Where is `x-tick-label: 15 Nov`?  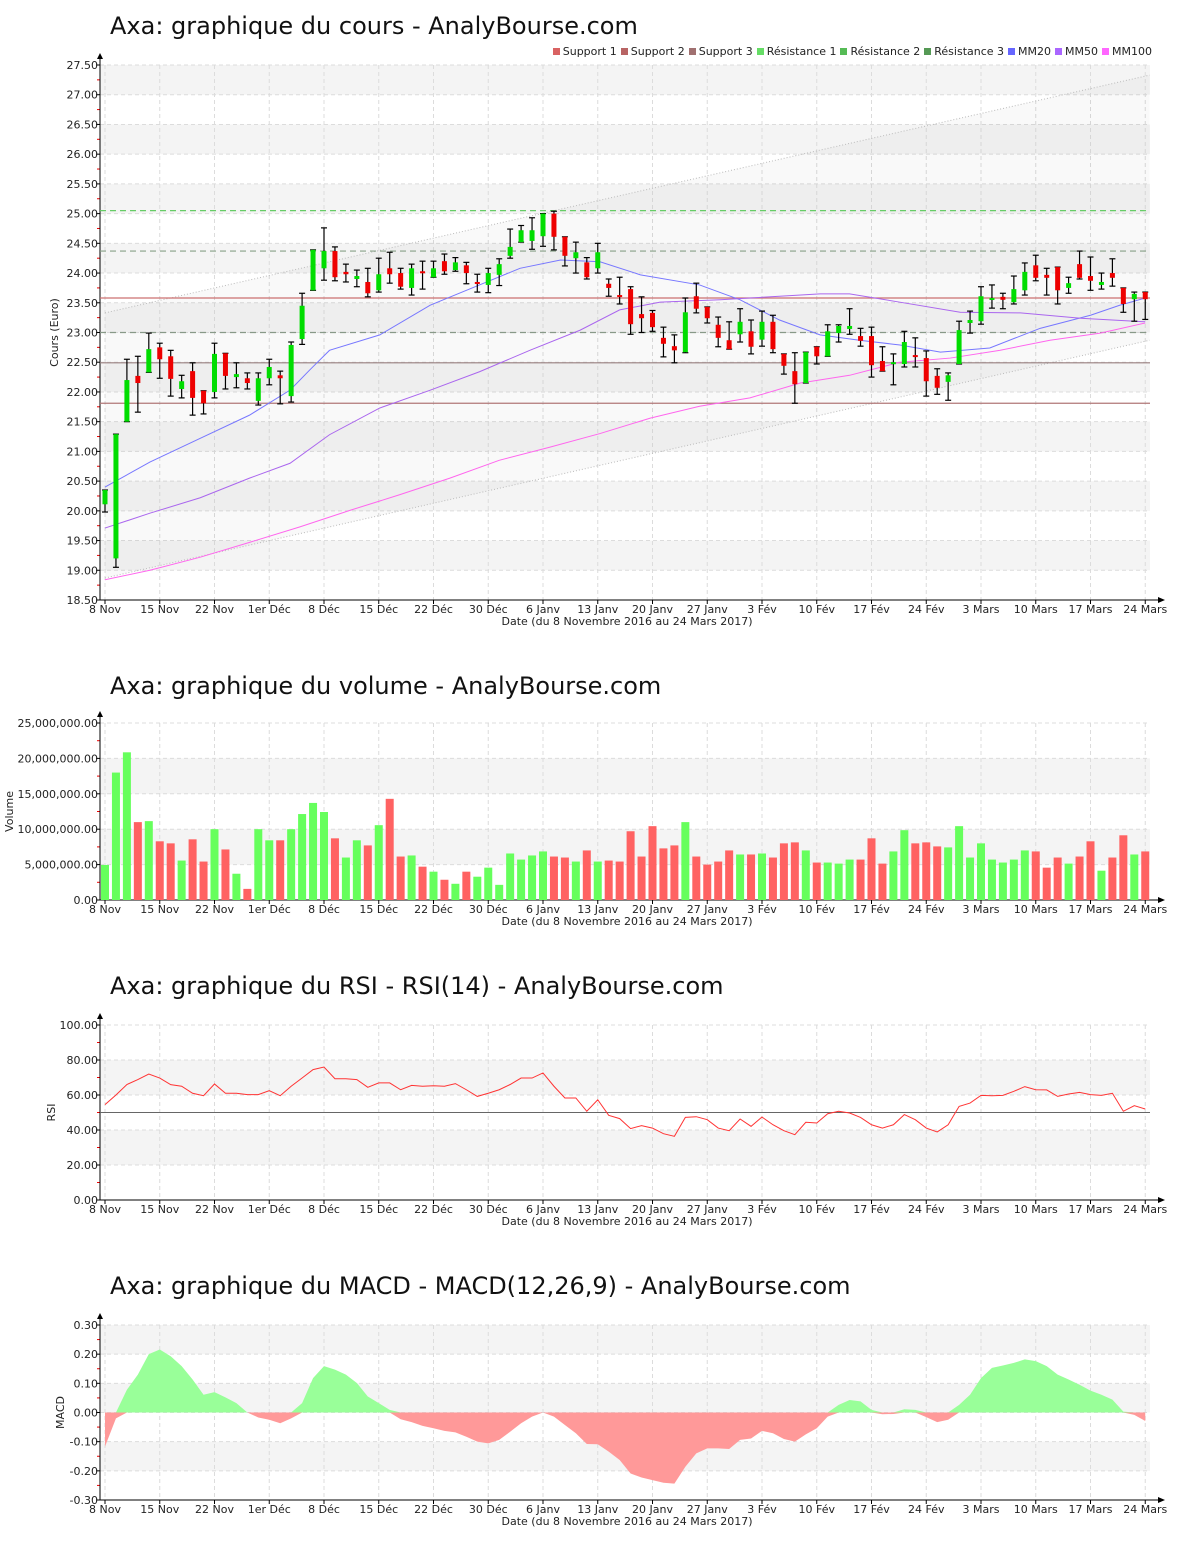 x-tick-label: 15 Nov is located at coordinates (159, 609).